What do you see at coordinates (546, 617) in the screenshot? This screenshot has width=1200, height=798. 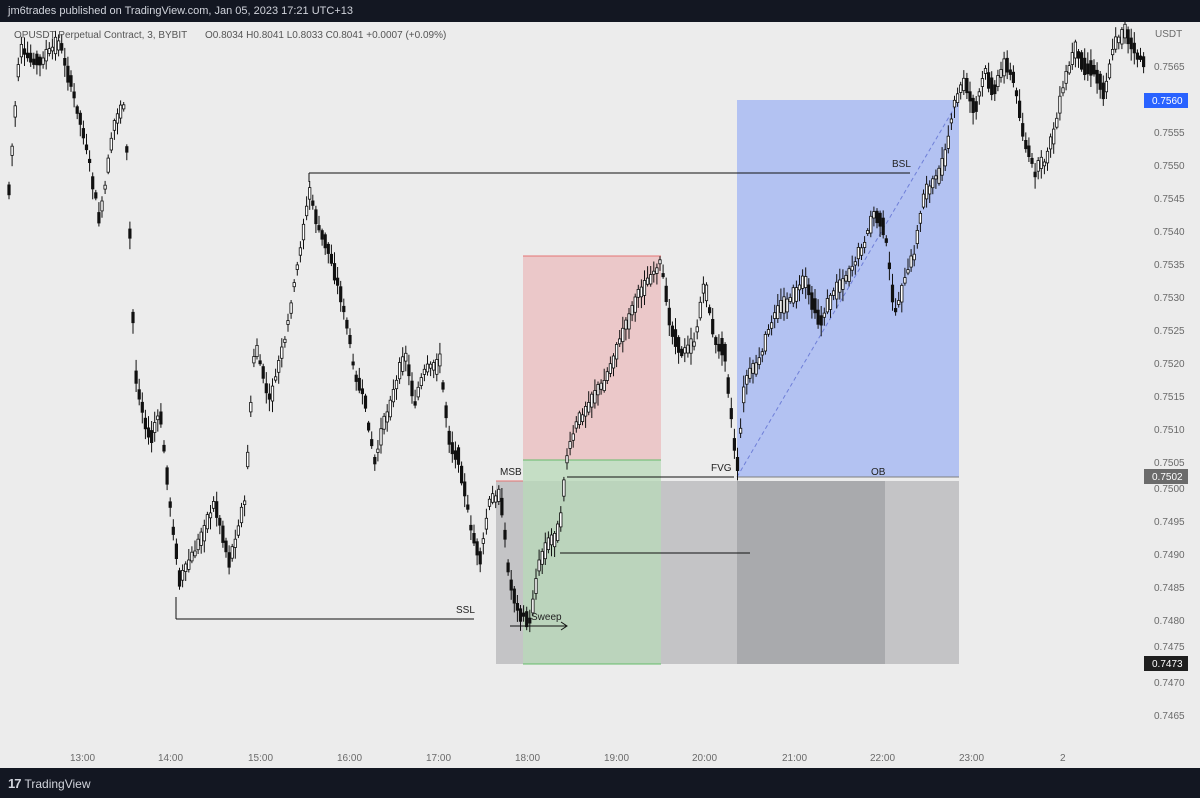 I see `sweep-label: Sweep` at bounding box center [546, 617].